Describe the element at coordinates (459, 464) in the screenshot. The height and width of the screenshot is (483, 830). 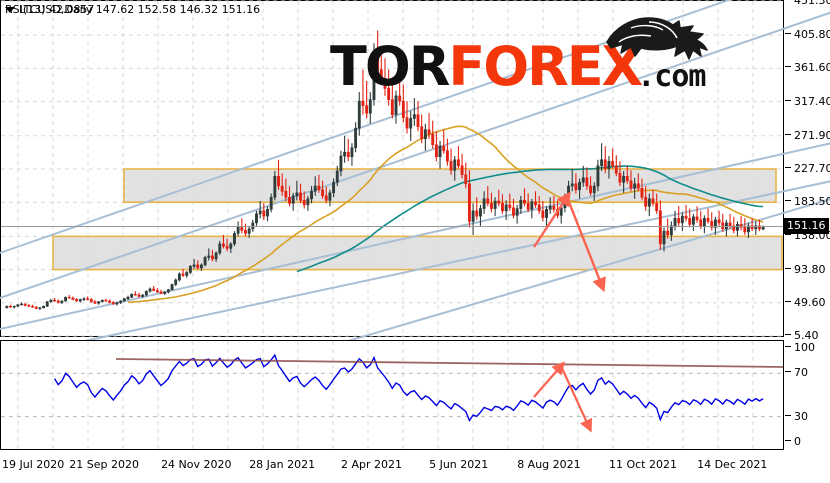
I see `date-axis-label: 5 Jun 2021` at that location.